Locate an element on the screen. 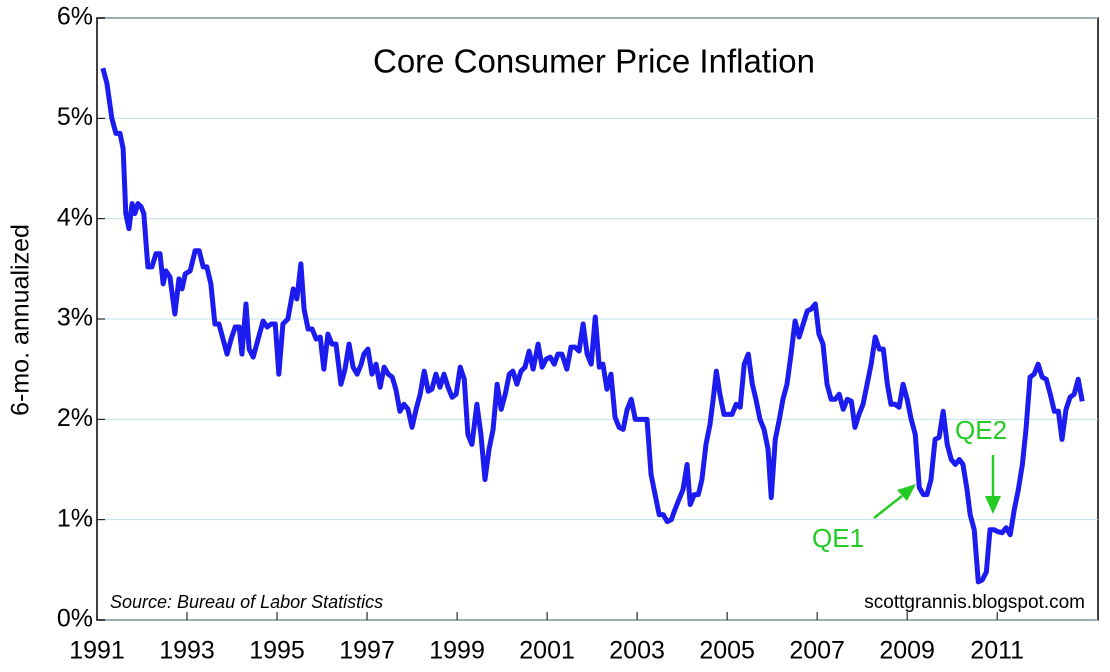 The image size is (1110, 672). y-tick-label: 5% is located at coordinates (75, 117).